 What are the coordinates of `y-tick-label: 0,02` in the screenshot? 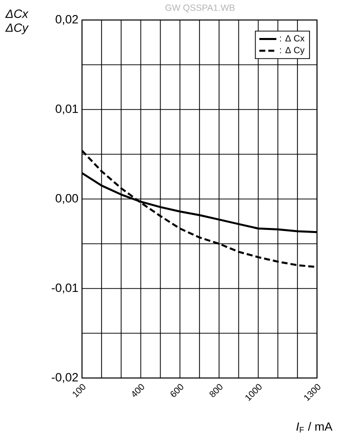 It's located at (67, 20).